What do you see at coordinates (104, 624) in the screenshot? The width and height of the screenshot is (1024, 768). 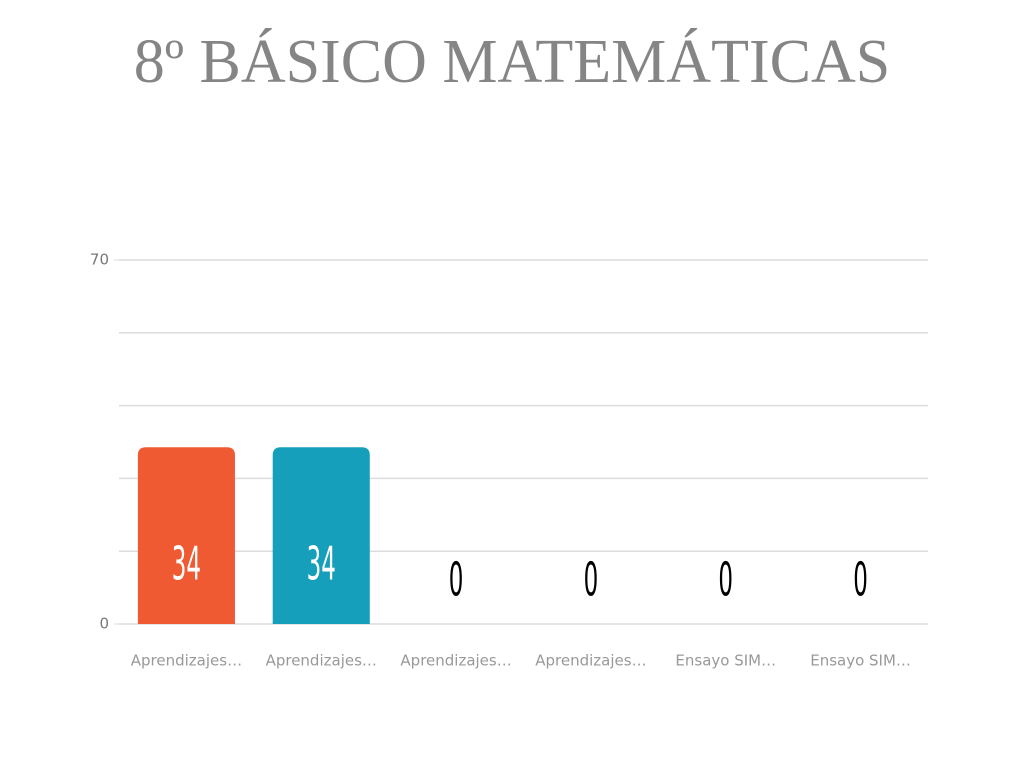 I see `y-tick-label: 0` at bounding box center [104, 624].